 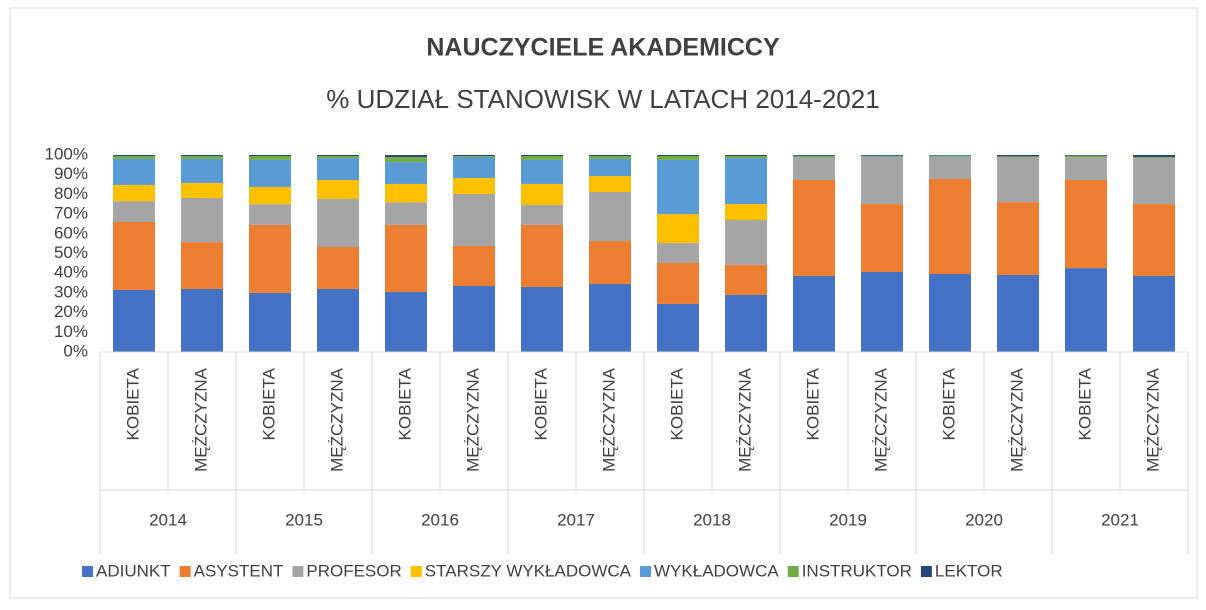 What do you see at coordinates (602, 99) in the screenshot?
I see `chart-subtitle: % UDZIAŁ STANOWISK W LATACH 2014-2021` at bounding box center [602, 99].